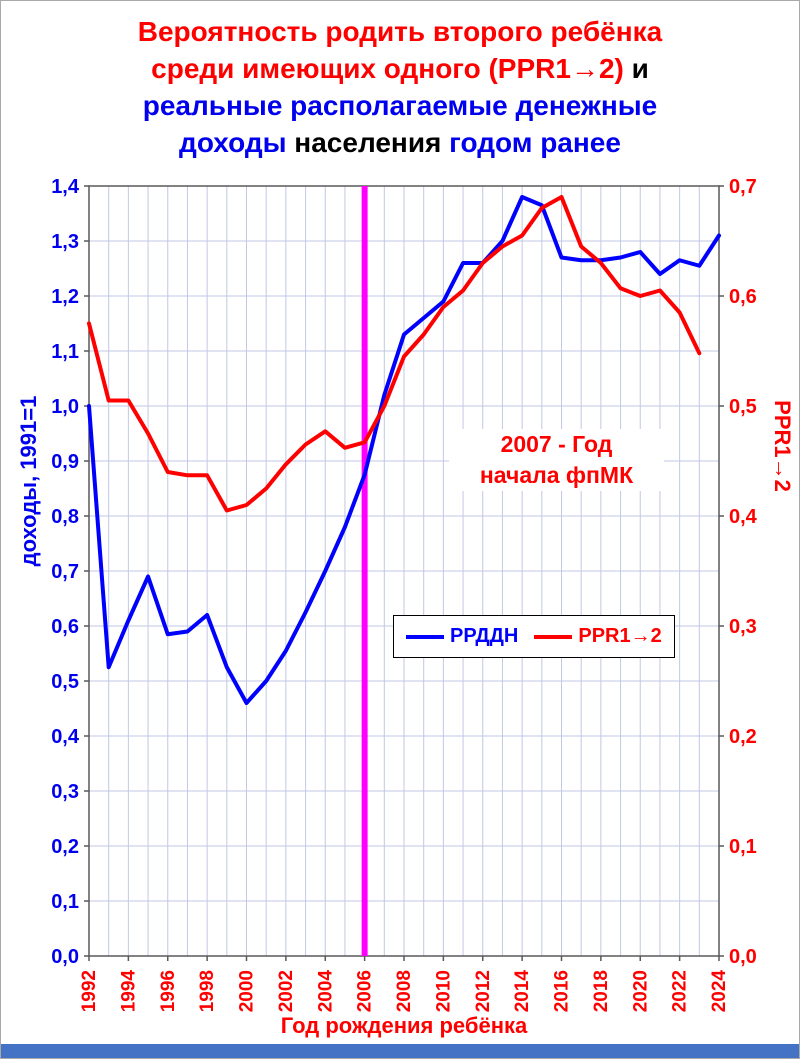  I want to click on chart-title-segment: Вероятность родить второго ребёнка, so click(400, 31).